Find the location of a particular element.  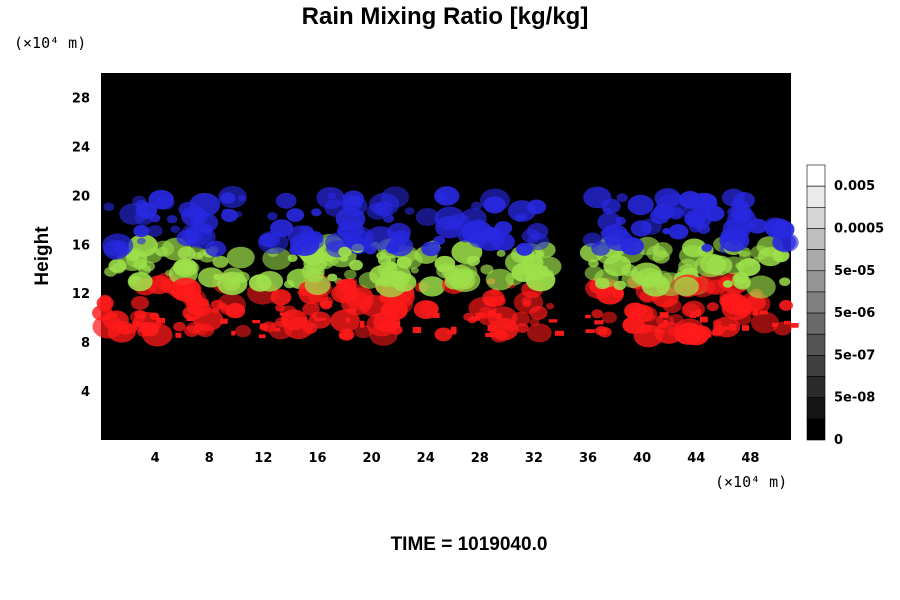

y-tick-label: 20 is located at coordinates (81, 196).